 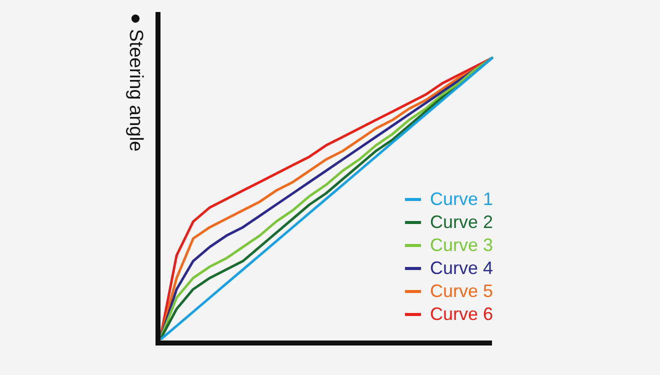 I want to click on legend-label: Curve 6, so click(x=462, y=314).